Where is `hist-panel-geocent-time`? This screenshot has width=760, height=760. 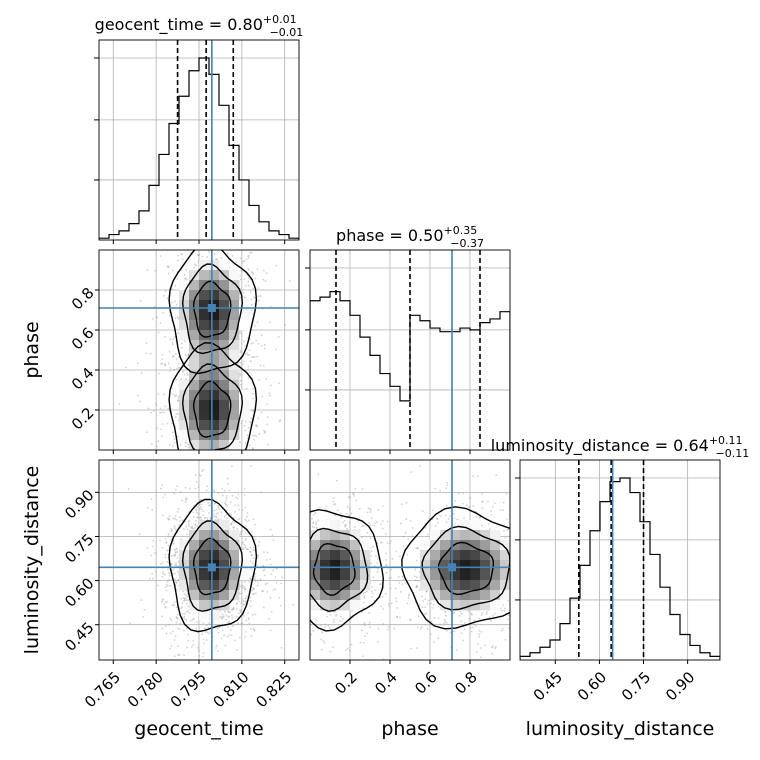 hist-panel-geocent-time is located at coordinates (197, 141).